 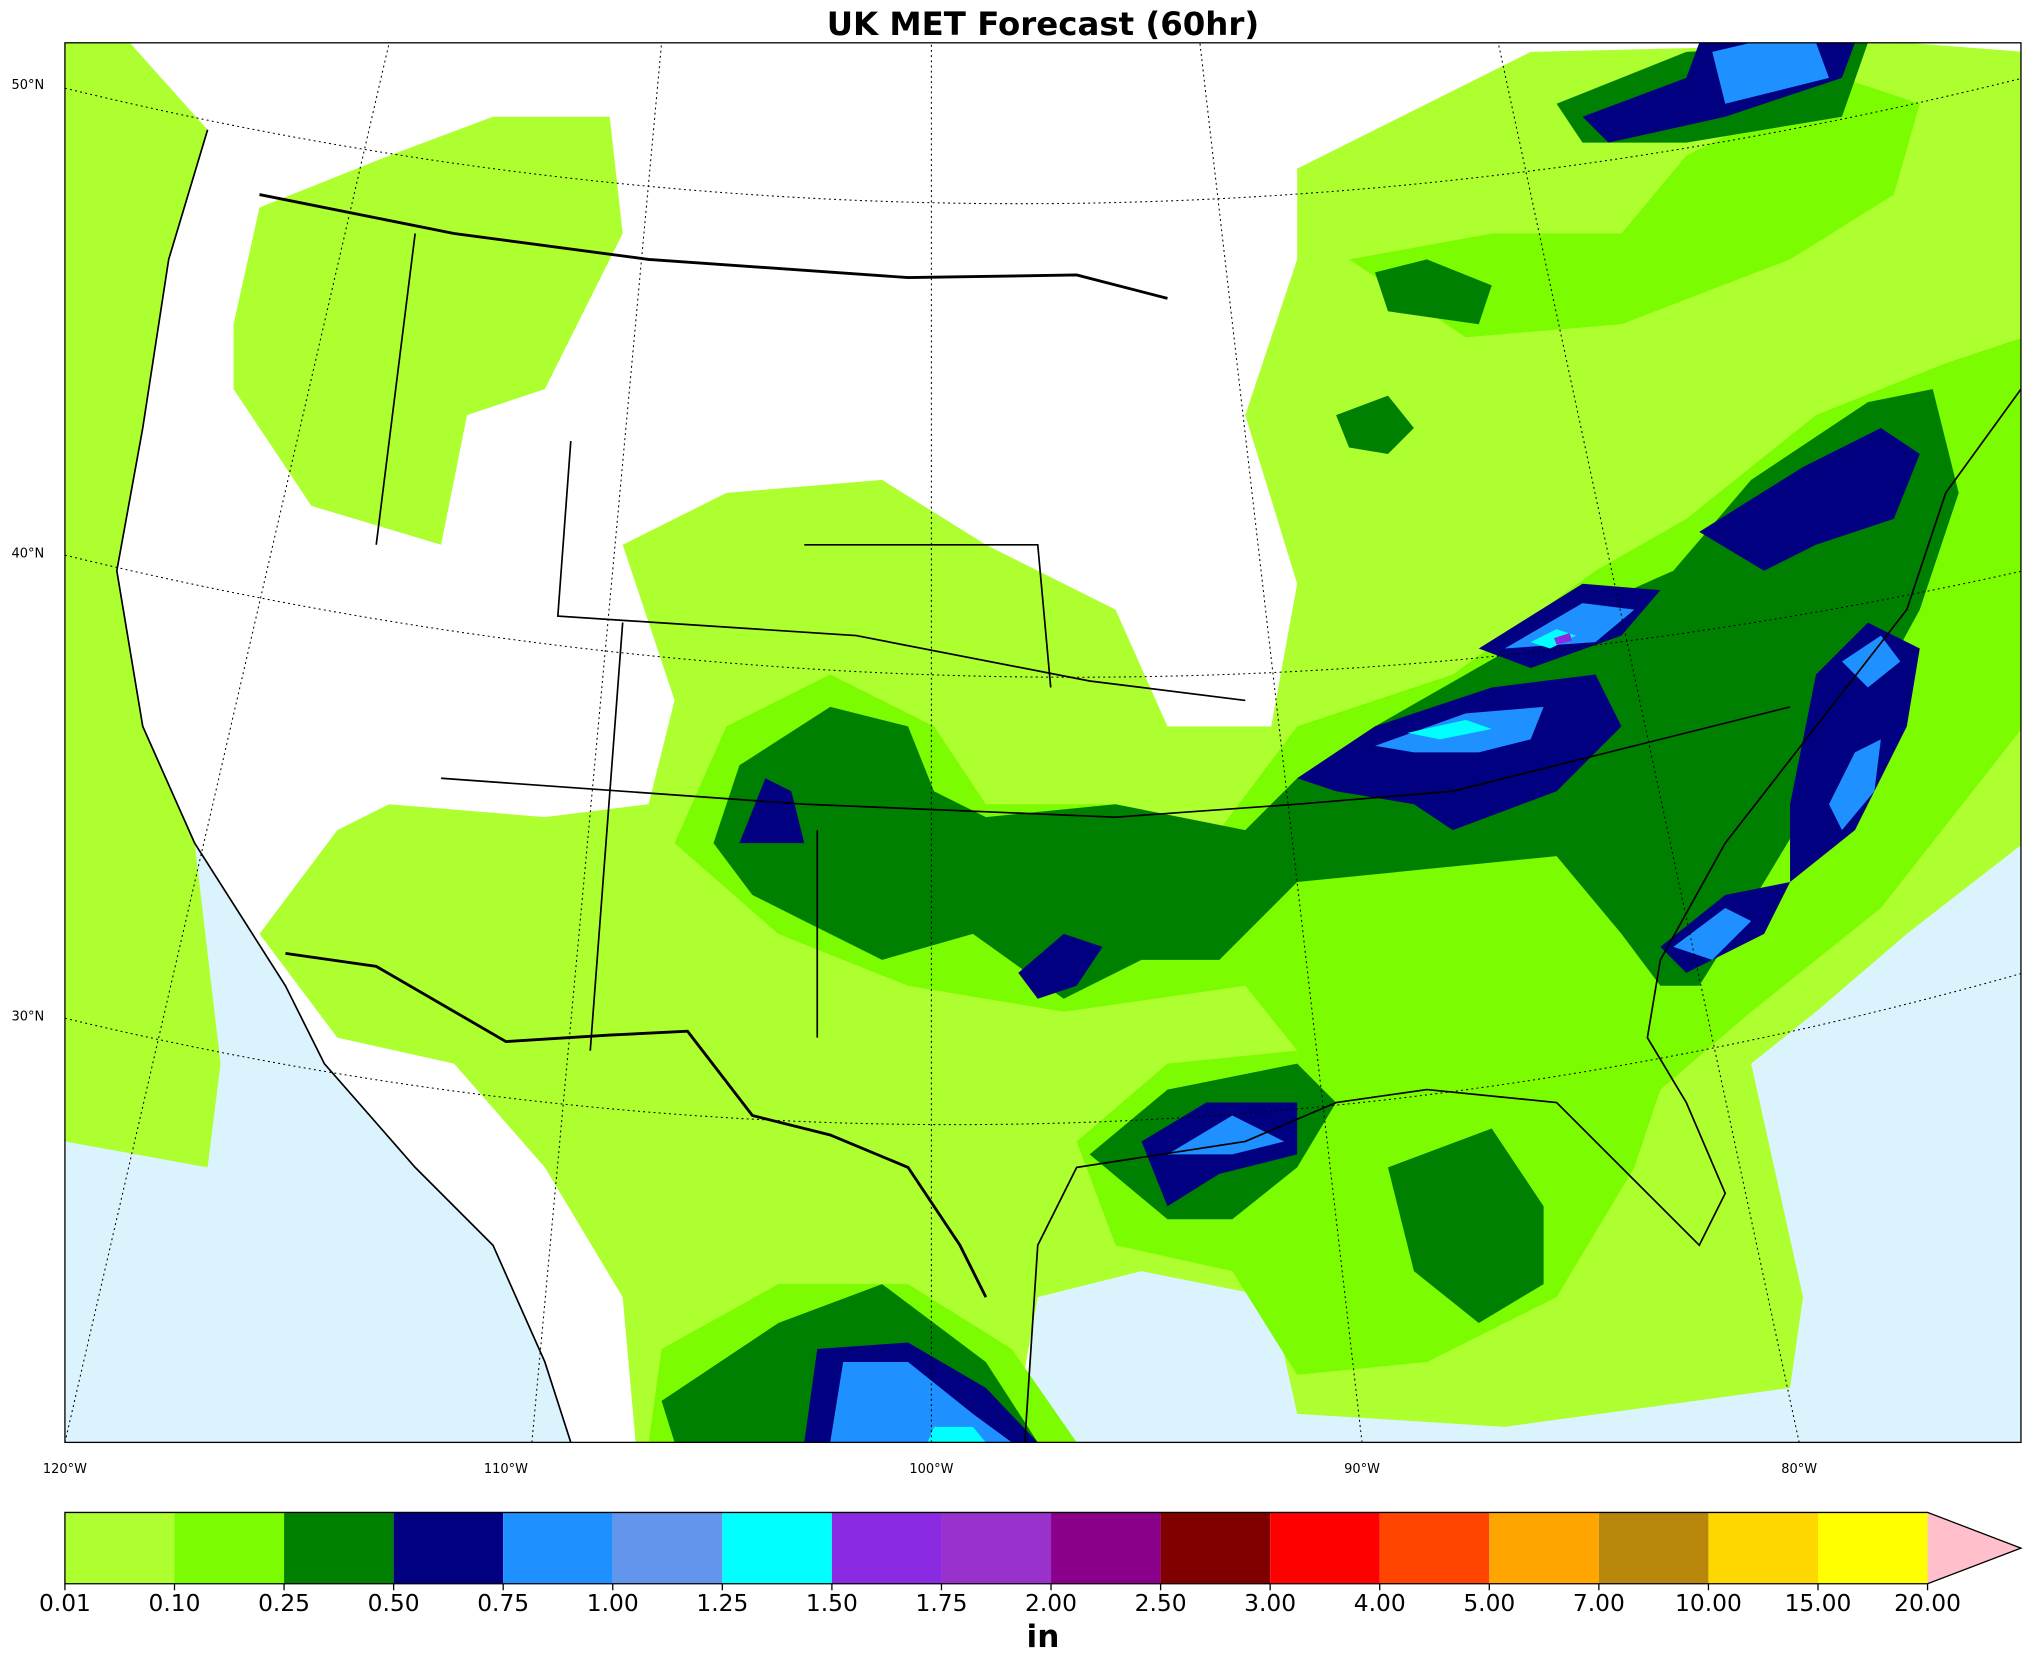 What do you see at coordinates (27, 1016) in the screenshot?
I see `lat-label: 30°N` at bounding box center [27, 1016].